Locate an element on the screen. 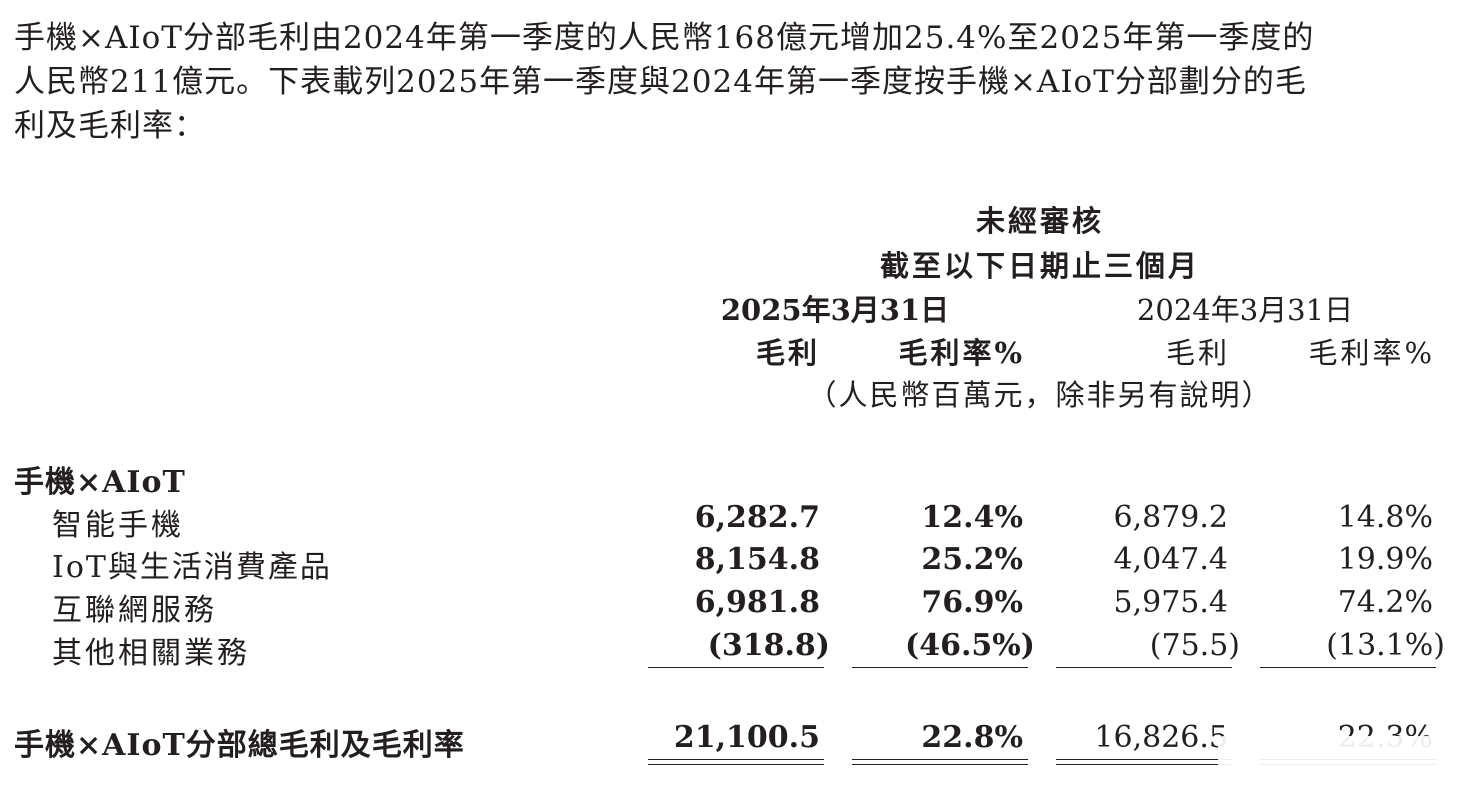 This screenshot has width=1484, height=792. row-gm-2024: 14.8% is located at coordinates (1385, 517).